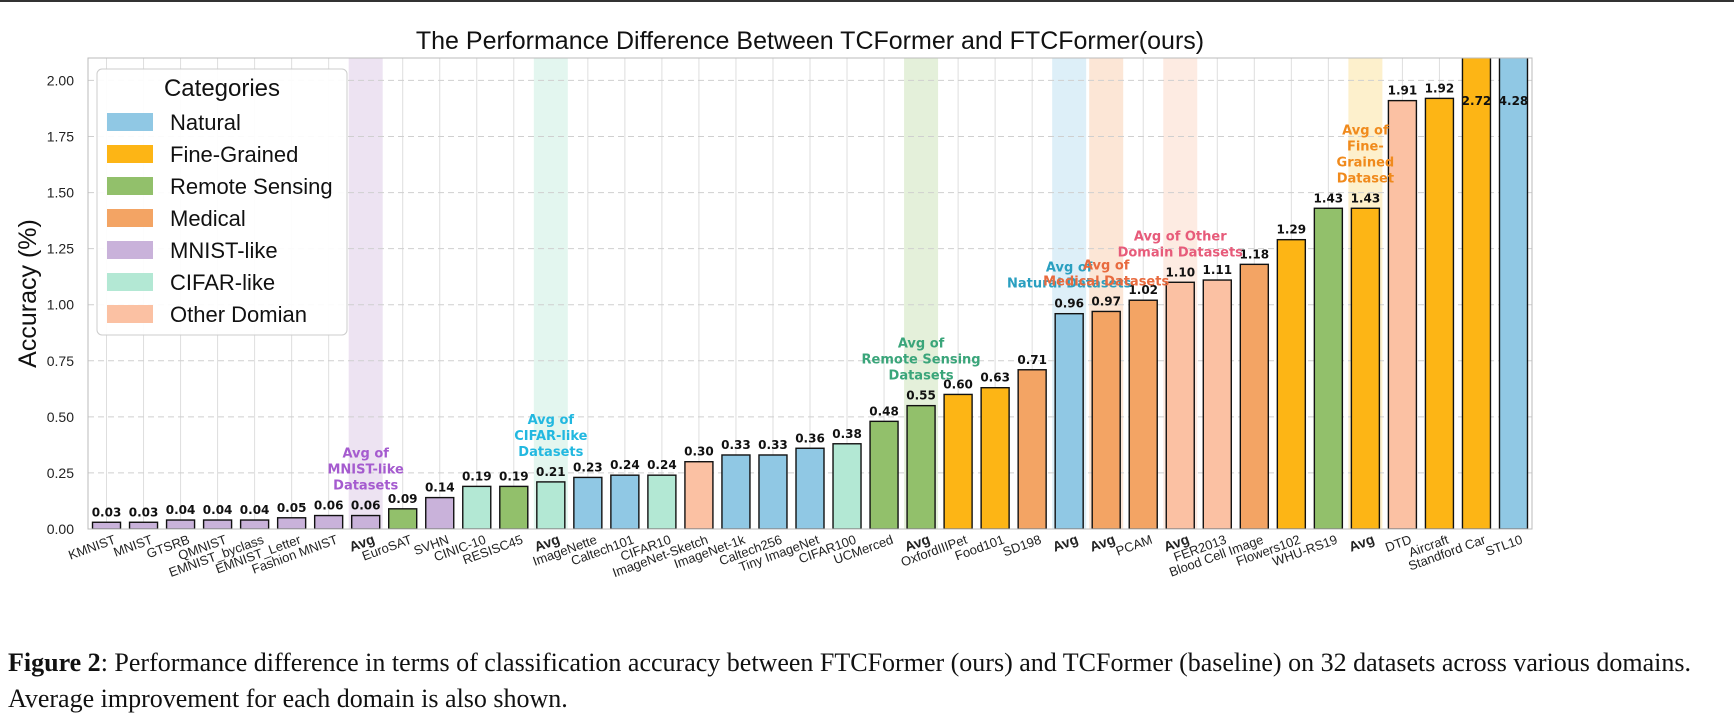 This screenshot has height=720, width=1734. Describe the element at coordinates (699, 452) in the screenshot. I see `bar-value-label: 0.30` at that location.